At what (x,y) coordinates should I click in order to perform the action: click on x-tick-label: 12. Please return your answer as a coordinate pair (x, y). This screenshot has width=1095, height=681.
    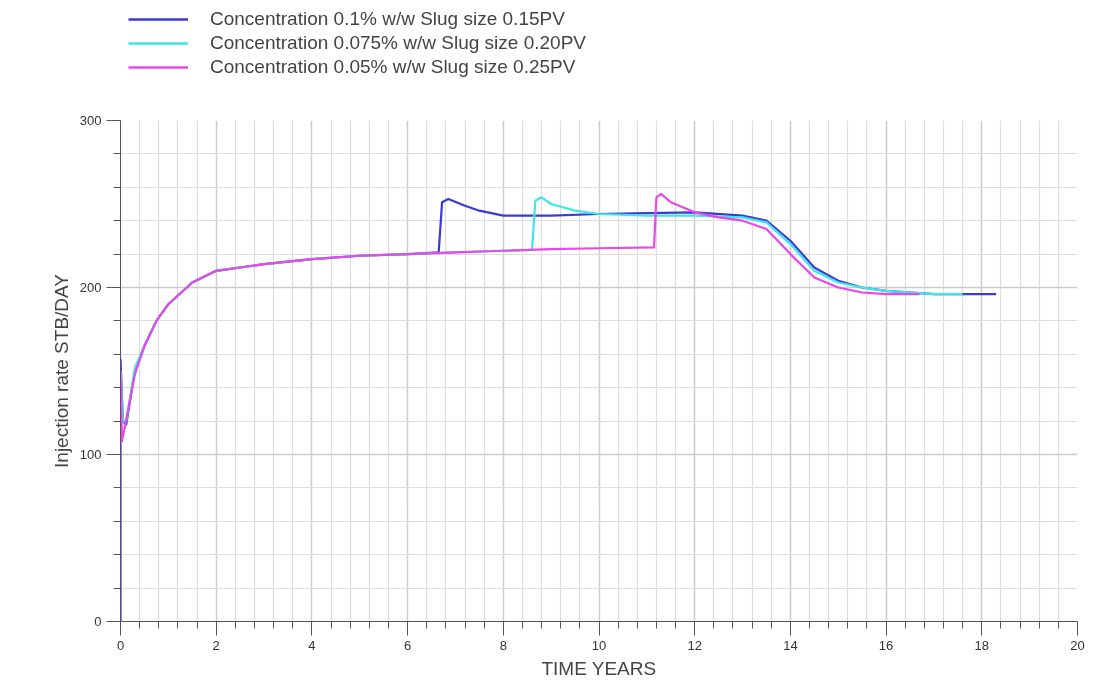
    Looking at the image, I should click on (694, 645).